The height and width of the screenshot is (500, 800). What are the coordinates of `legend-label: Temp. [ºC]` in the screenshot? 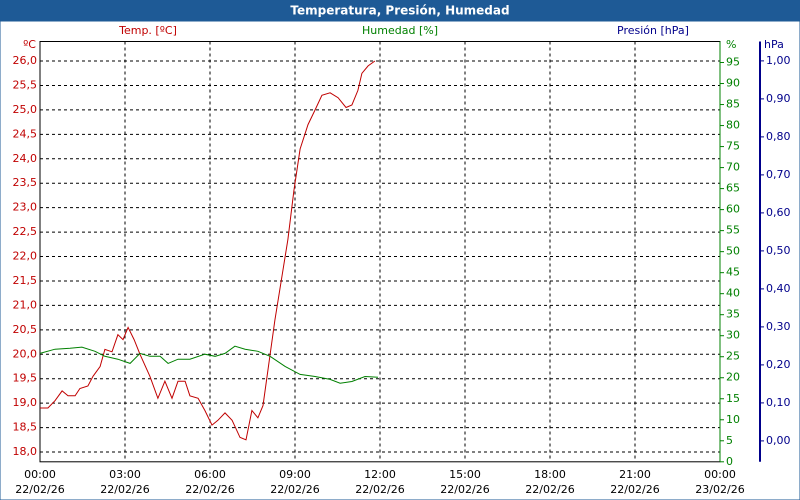 It's located at (147, 30).